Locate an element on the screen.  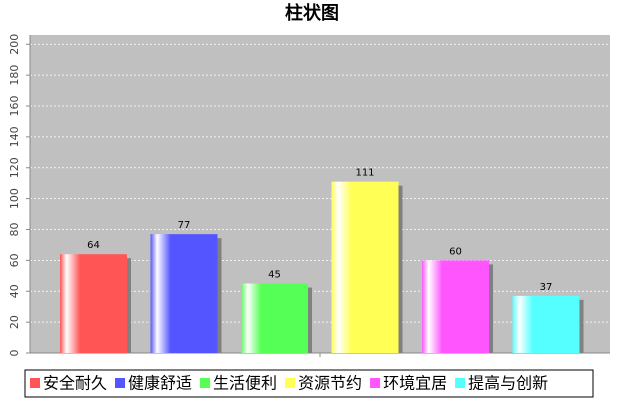
y-tick-label: 200 is located at coordinates (14, 44).